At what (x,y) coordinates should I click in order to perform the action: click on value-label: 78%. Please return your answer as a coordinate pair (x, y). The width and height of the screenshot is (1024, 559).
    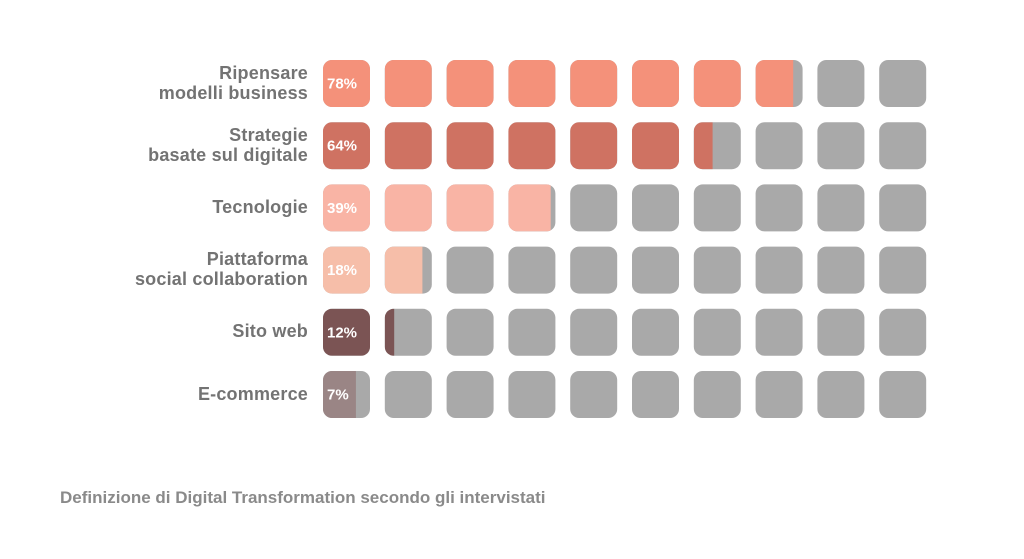
    Looking at the image, I should click on (342, 83).